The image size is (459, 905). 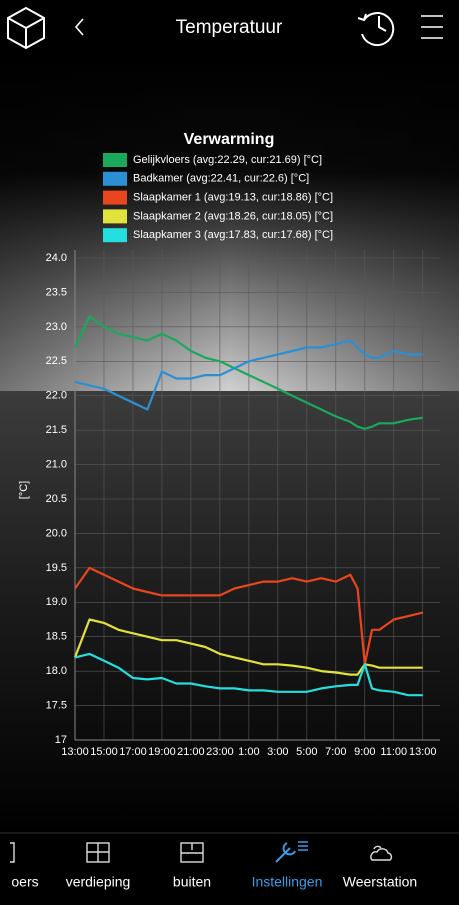 I want to click on y-tick-label: 18.5, so click(x=56, y=637).